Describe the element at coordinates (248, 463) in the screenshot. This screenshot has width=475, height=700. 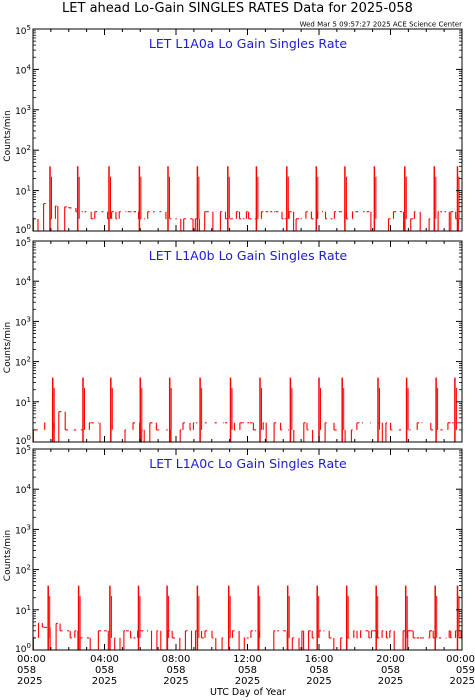
I see `panel-title: LET L1A0c Lo Gain Singles Rate` at that location.